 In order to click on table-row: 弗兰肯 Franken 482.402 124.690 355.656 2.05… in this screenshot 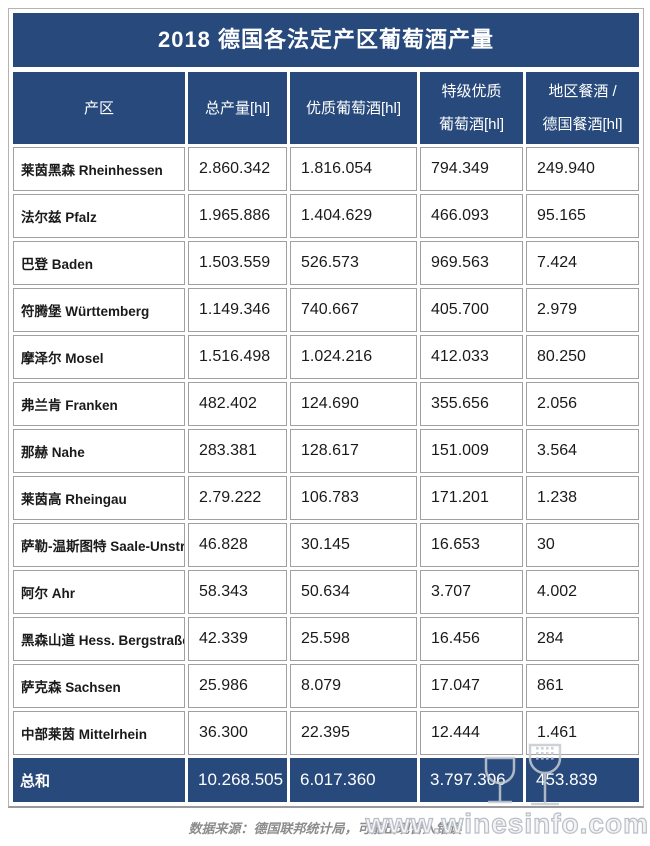, I will do `click(326, 404)`.